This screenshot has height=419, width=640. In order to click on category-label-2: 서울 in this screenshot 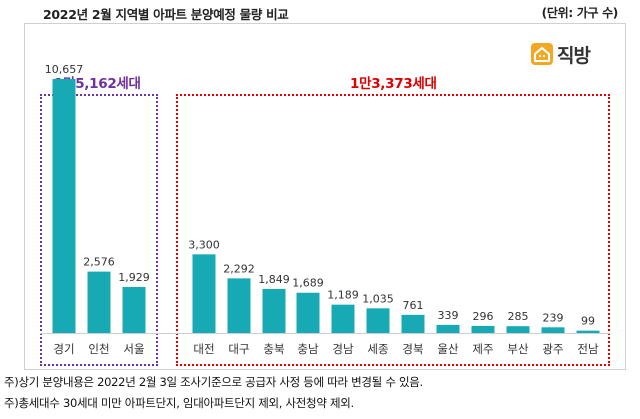, I will do `click(133, 349)`.